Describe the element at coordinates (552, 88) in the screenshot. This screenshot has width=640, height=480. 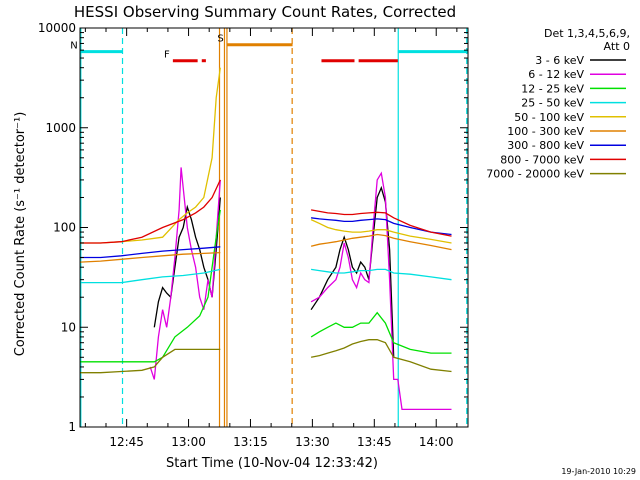
I see `legend-label-2: 12 - 25 keV` at that location.